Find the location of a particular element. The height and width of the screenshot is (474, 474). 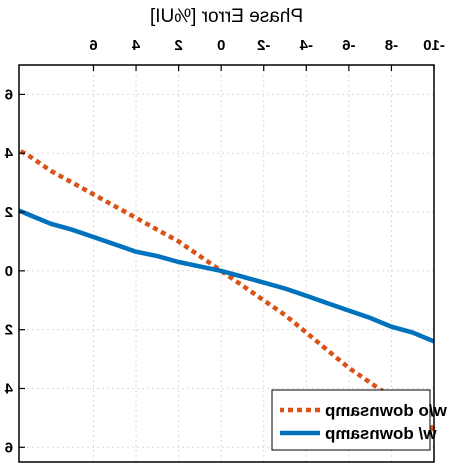

y-tick-label-5: 4 is located at coordinates (8, 153).